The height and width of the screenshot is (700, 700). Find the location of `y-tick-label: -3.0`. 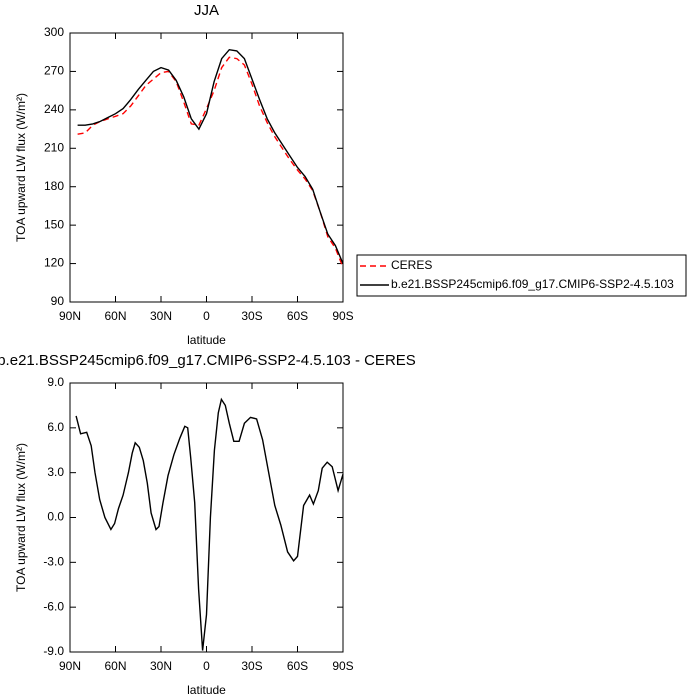

y-tick-label: -3.0 is located at coordinates (53, 562).